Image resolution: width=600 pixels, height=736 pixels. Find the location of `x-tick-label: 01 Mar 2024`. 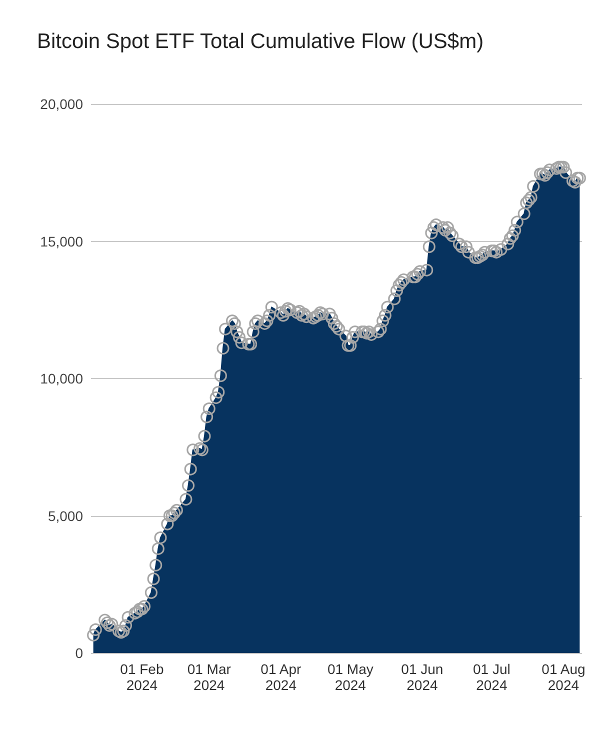

x-tick-label: 01 Mar 2024 is located at coordinates (209, 677).